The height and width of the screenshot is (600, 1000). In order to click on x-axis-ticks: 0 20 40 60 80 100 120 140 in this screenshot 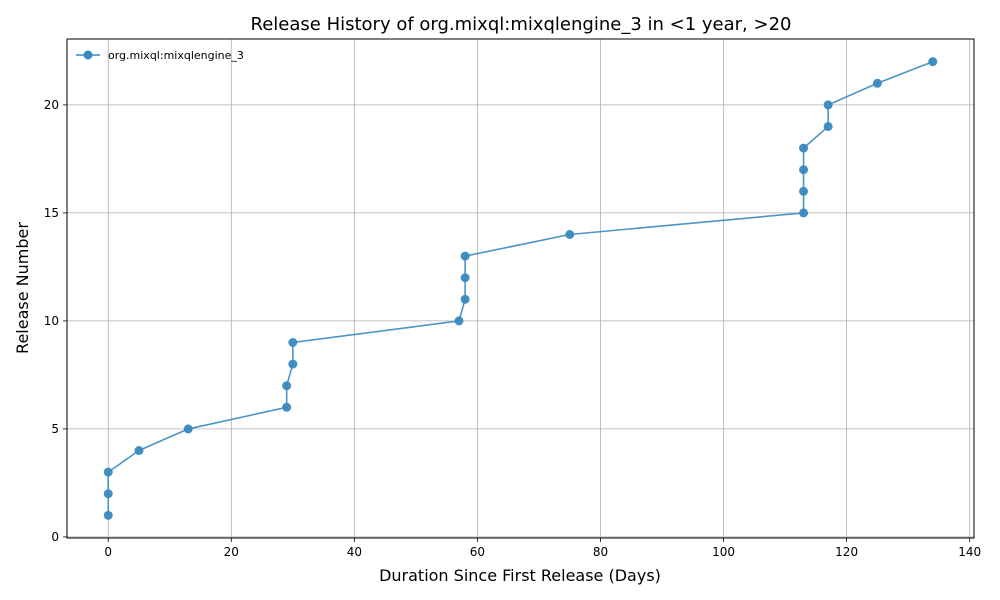, I will do `click(542, 548)`.